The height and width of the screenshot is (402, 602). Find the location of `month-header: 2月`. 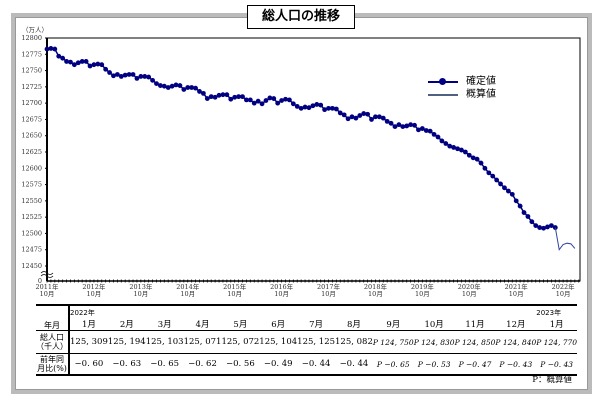

month-header: 2月 is located at coordinates (126, 317).